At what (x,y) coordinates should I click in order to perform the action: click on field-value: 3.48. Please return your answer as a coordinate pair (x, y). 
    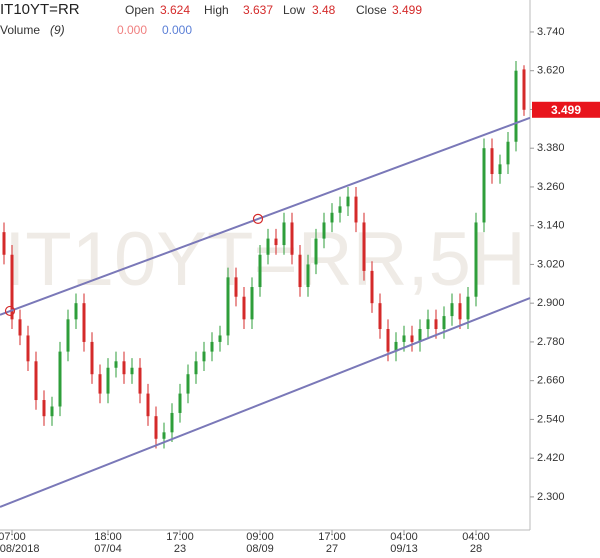
    Looking at the image, I should click on (324, 10).